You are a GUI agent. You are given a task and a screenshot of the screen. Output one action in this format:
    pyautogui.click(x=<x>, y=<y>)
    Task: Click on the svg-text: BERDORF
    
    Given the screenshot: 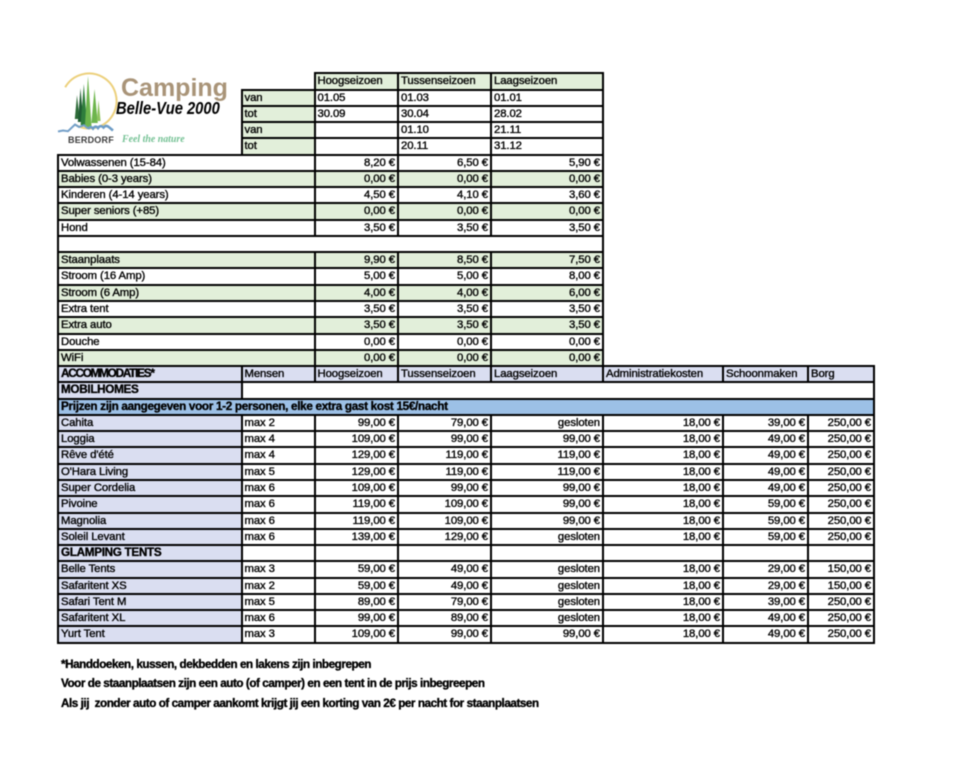 What is the action you would take?
    pyautogui.click(x=91, y=140)
    